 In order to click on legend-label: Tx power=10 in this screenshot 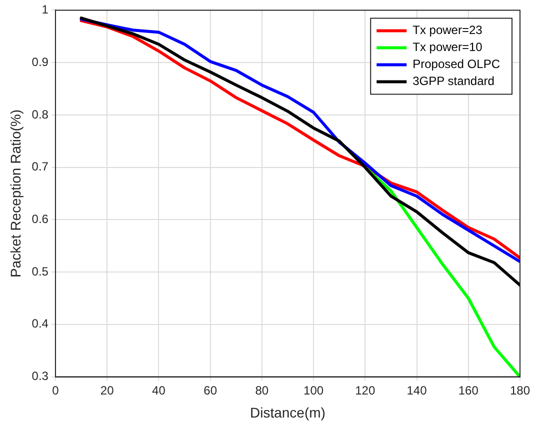, I will do `click(447, 47)`.